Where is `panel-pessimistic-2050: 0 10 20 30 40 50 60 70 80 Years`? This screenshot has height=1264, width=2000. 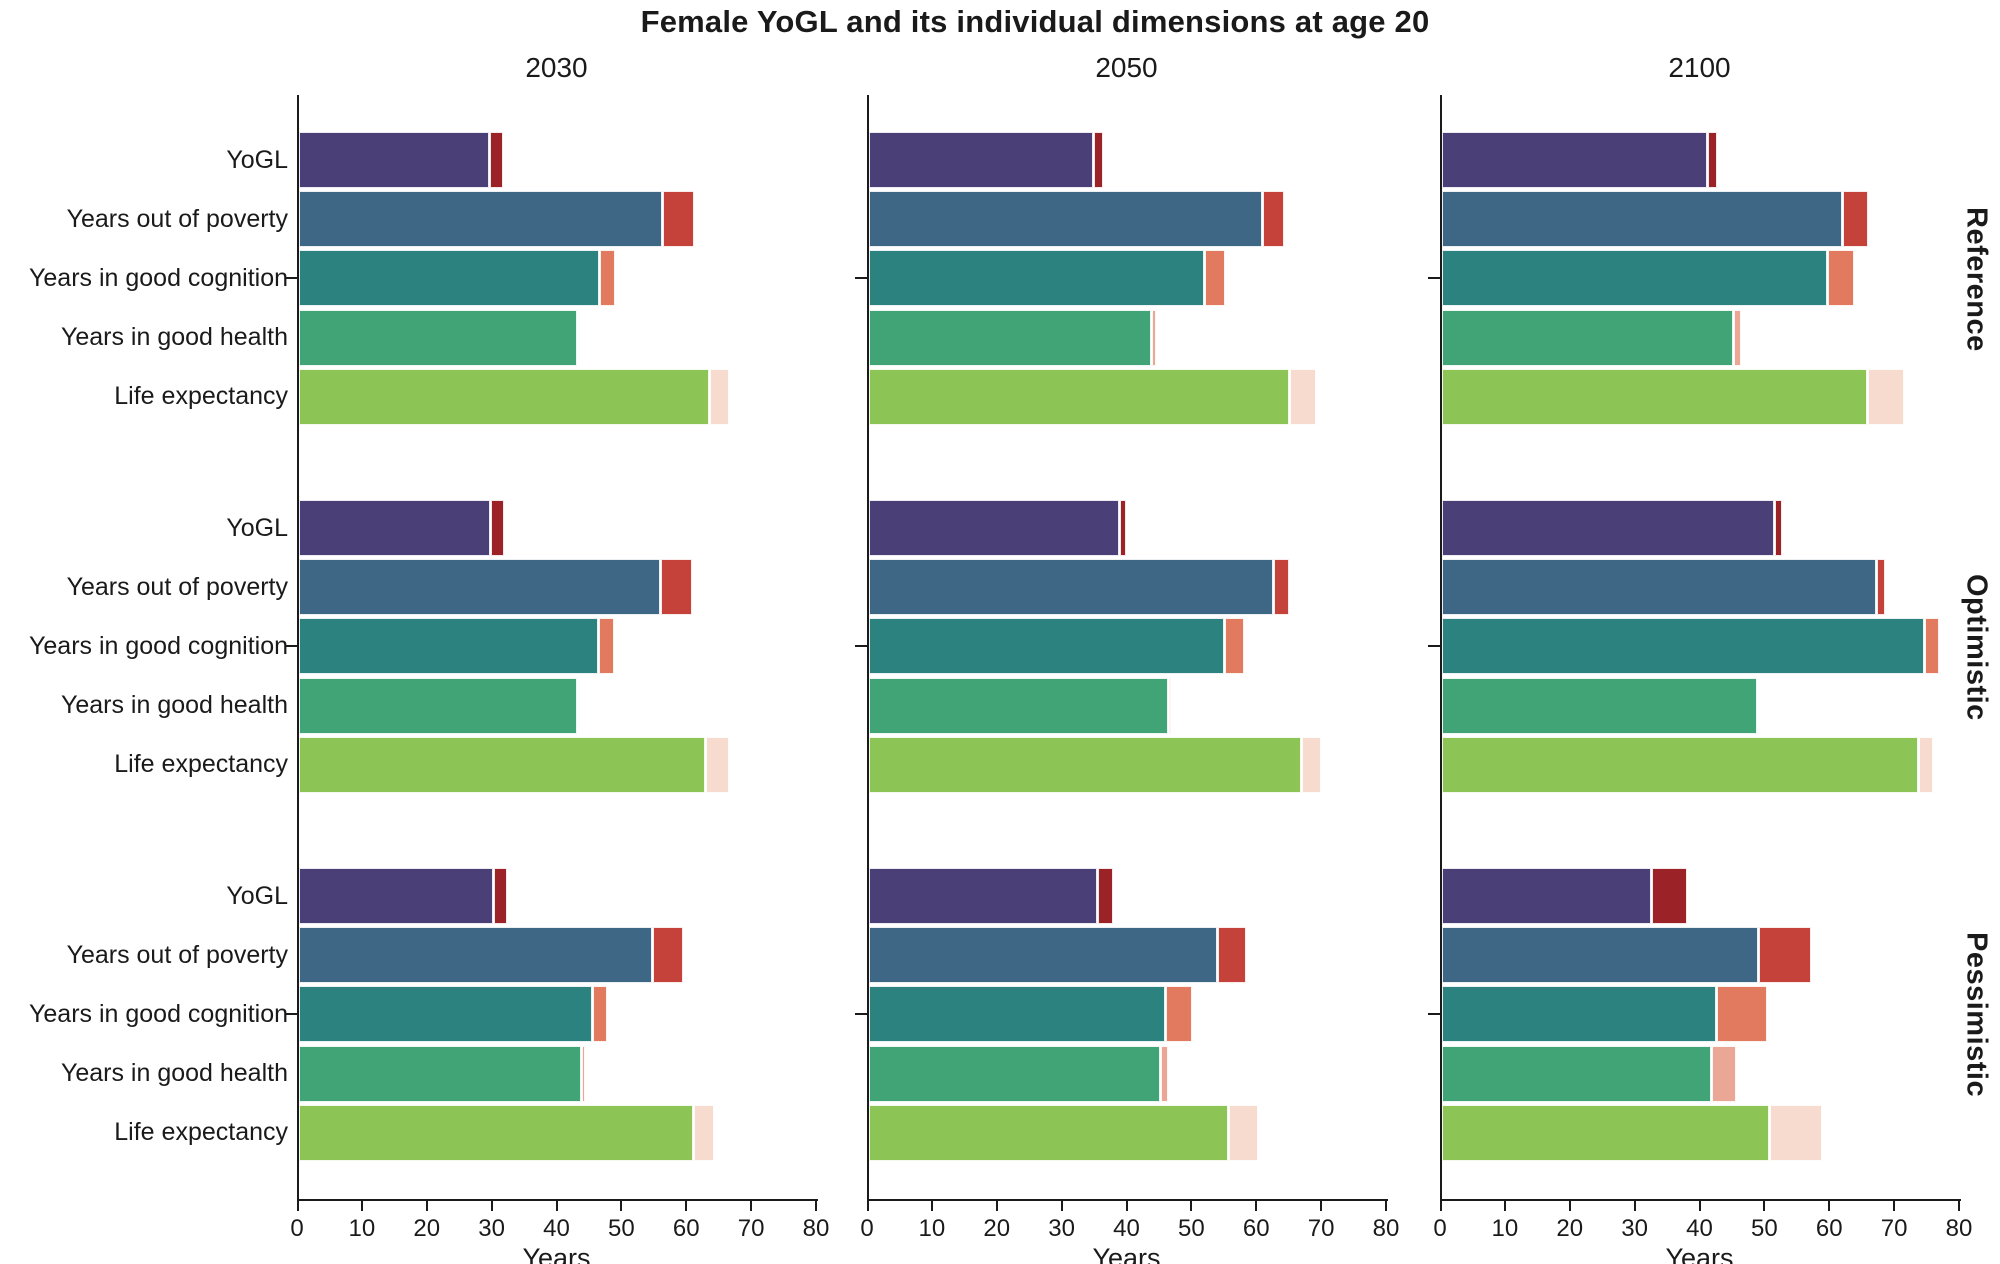
panel-pessimistic-2050: 0 10 20 30 40 50 60 70 80 Years is located at coordinates (1127, 1047).